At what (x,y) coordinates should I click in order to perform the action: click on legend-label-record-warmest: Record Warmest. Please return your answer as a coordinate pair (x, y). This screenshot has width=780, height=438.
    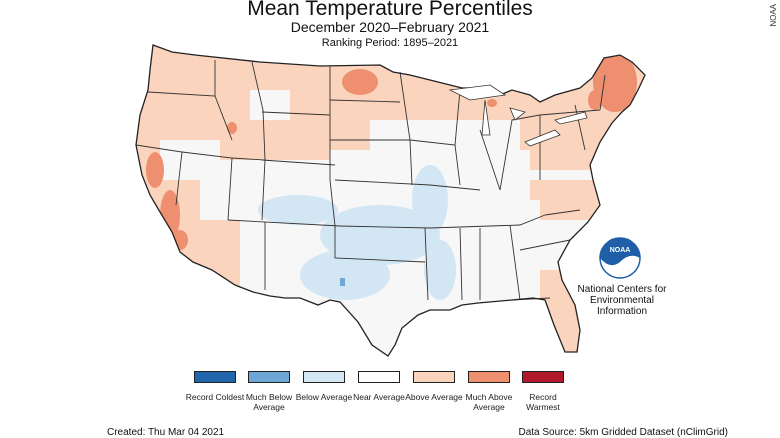
    Looking at the image, I should click on (543, 402).